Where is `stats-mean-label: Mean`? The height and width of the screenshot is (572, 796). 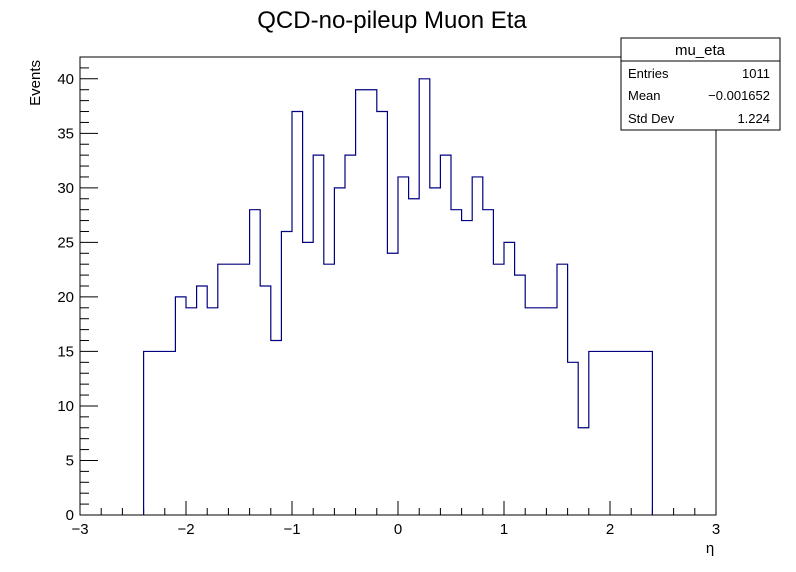 stats-mean-label: Mean is located at coordinates (644, 95).